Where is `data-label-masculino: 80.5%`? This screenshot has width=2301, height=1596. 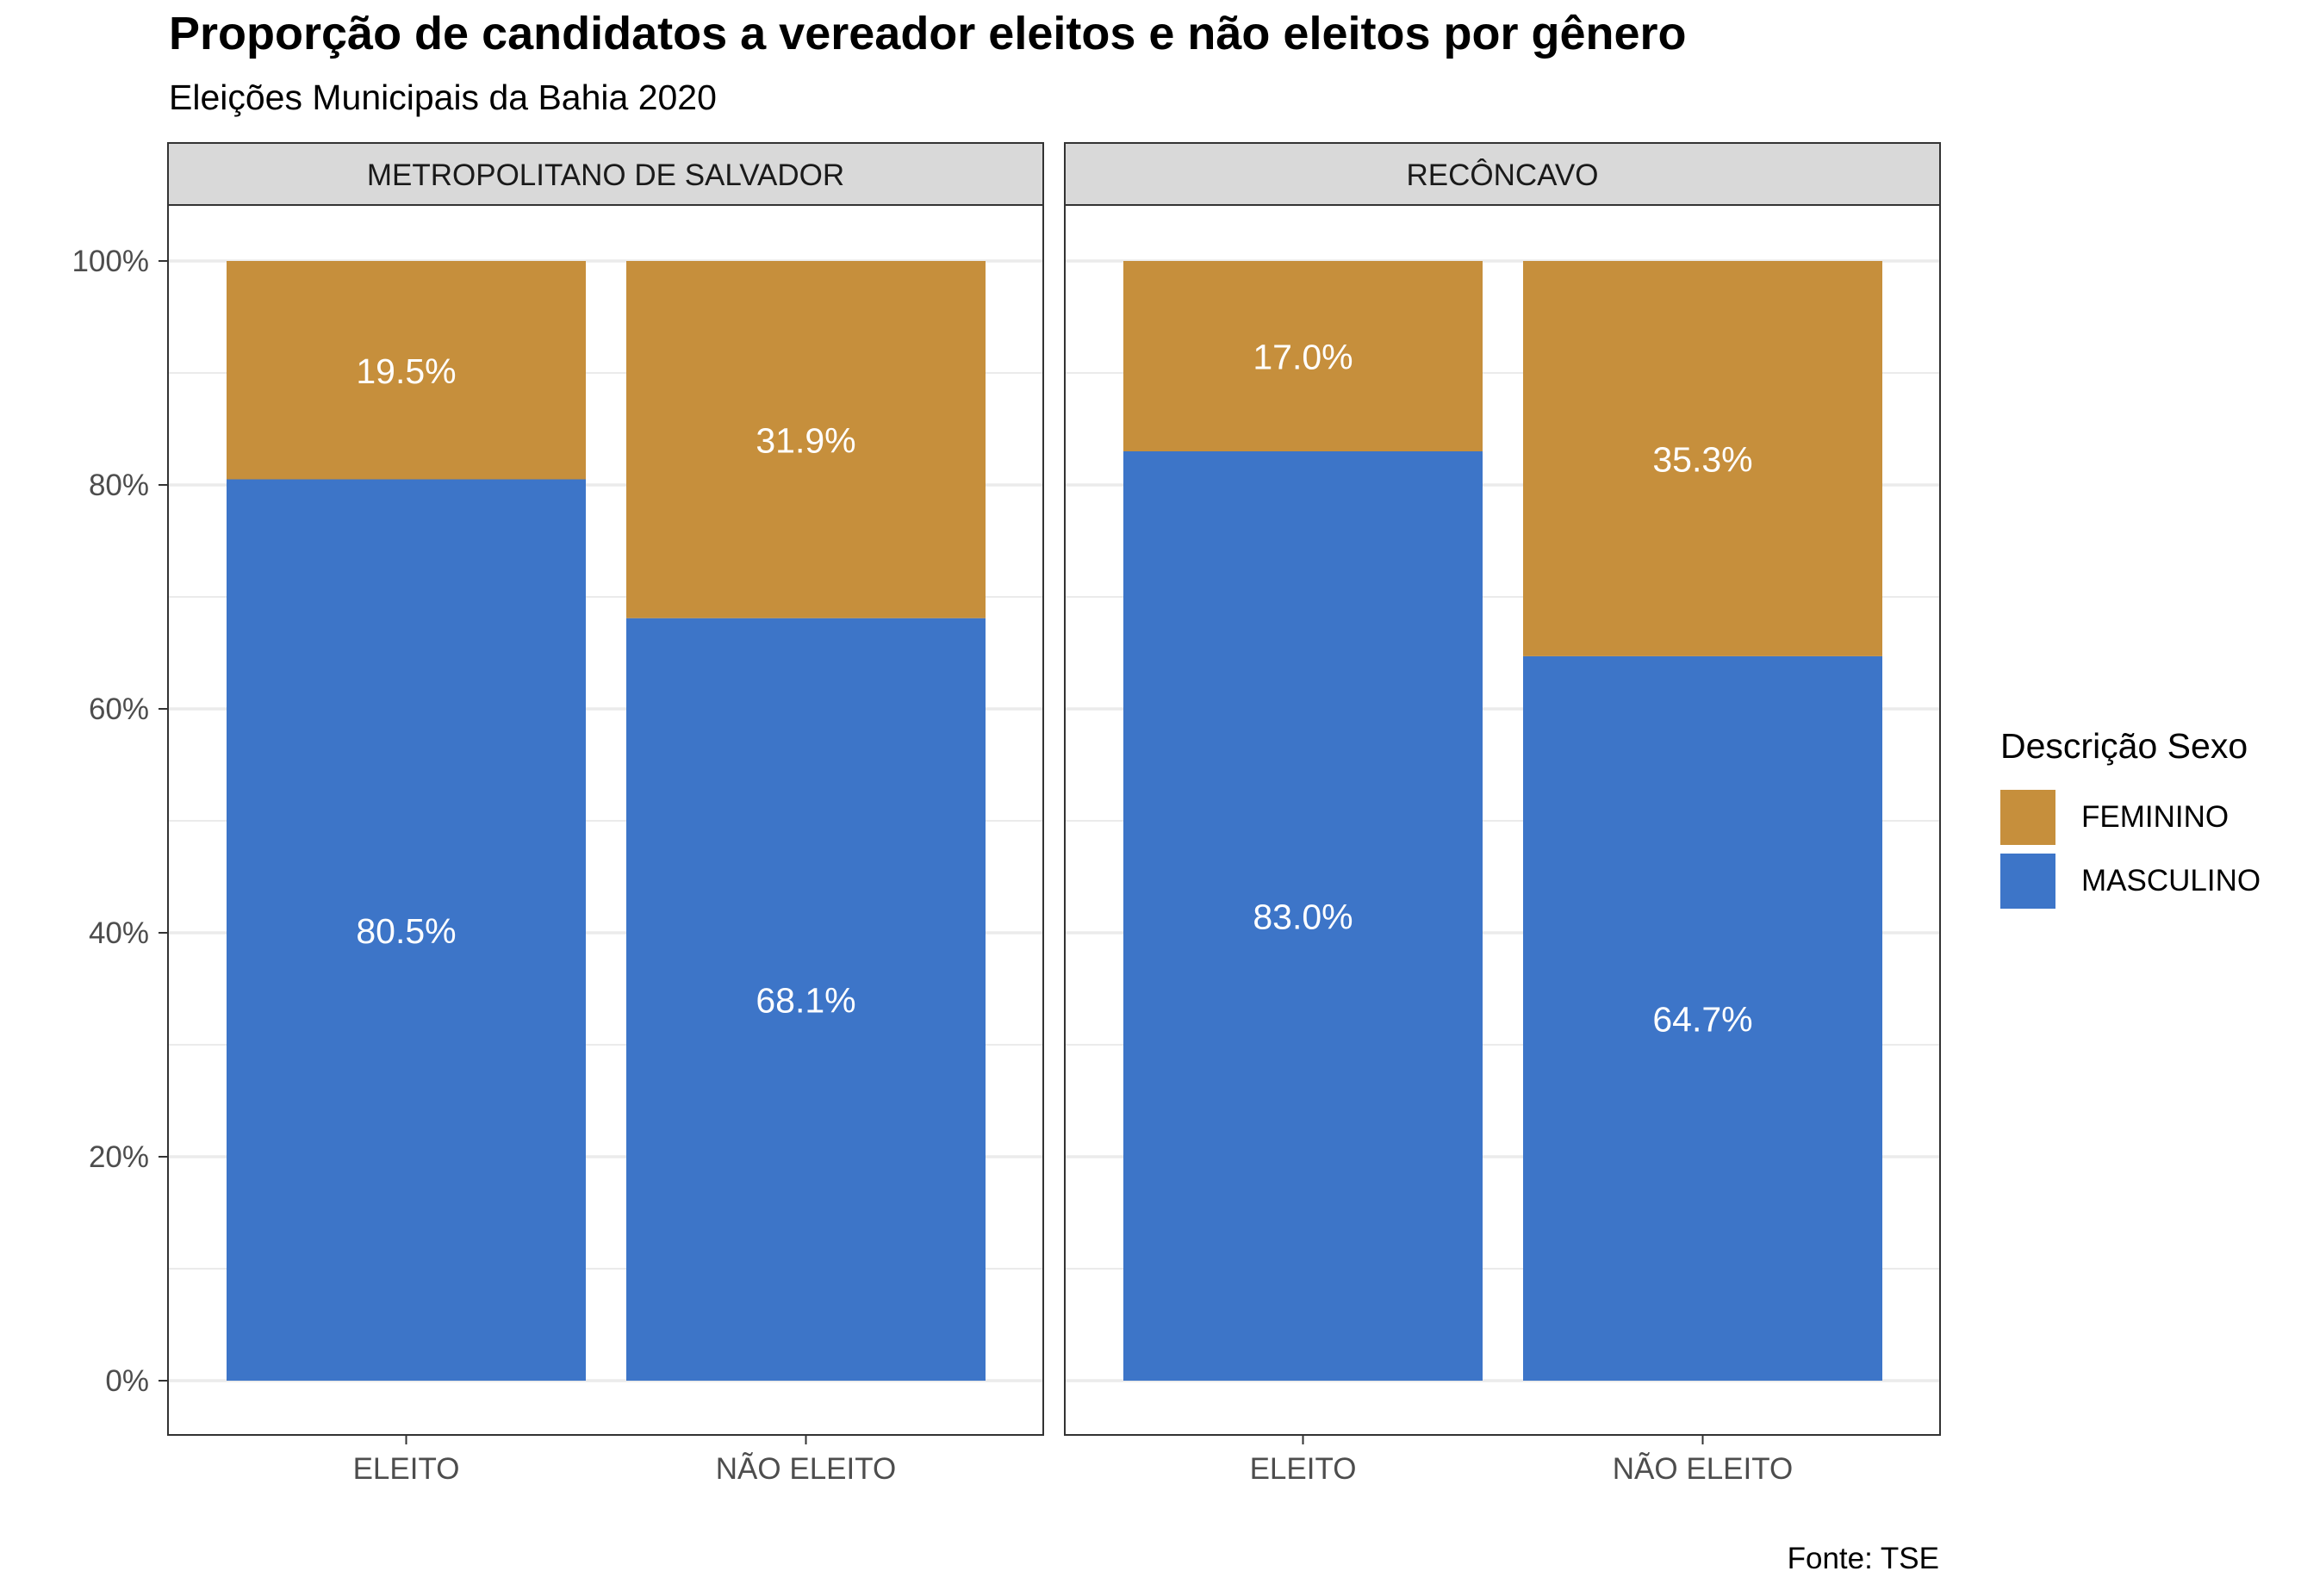 data-label-masculino: 80.5% is located at coordinates (406, 931).